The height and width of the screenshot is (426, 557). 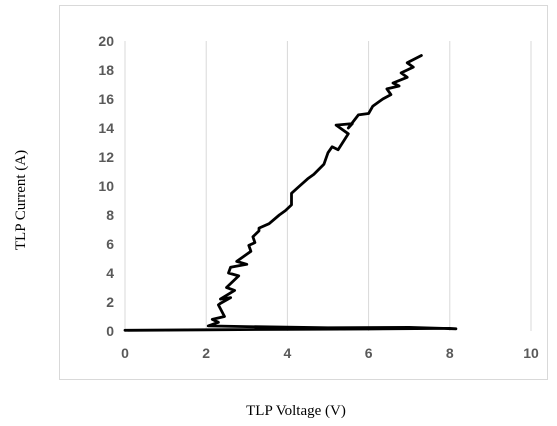 I want to click on y-tick-label: 0, so click(x=110, y=331).